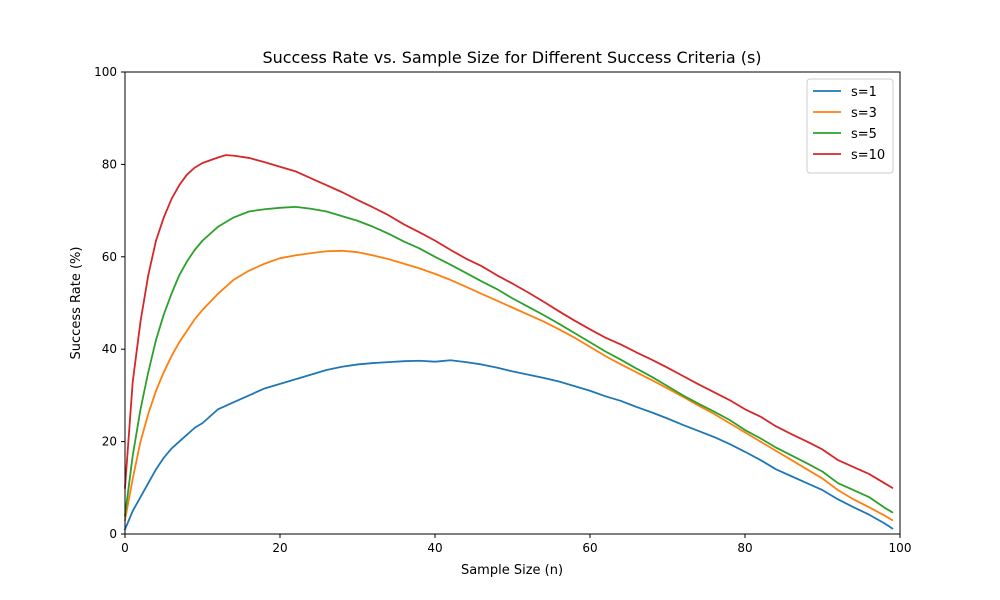 This screenshot has width=1000, height=600. What do you see at coordinates (76, 303) in the screenshot?
I see `y-axis-label: Success Rate (%)` at bounding box center [76, 303].